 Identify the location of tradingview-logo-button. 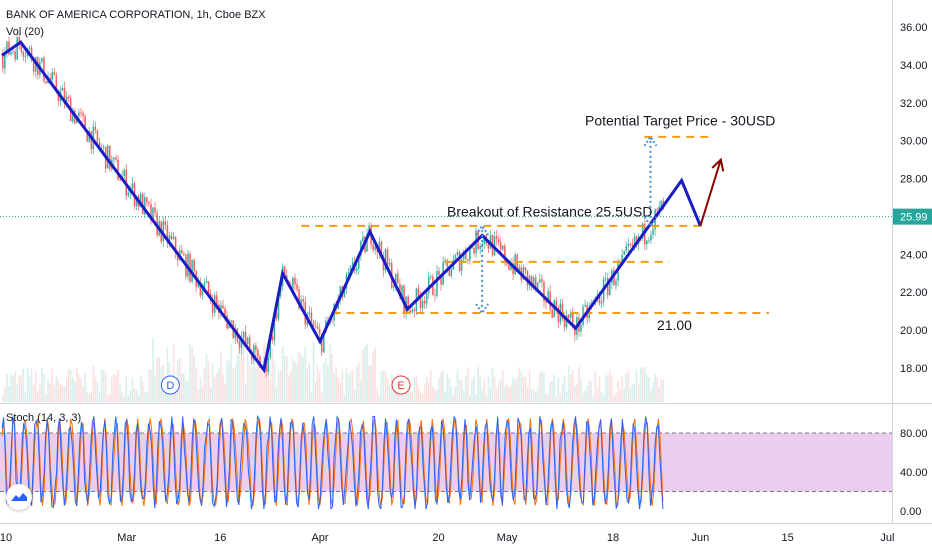
(19, 497).